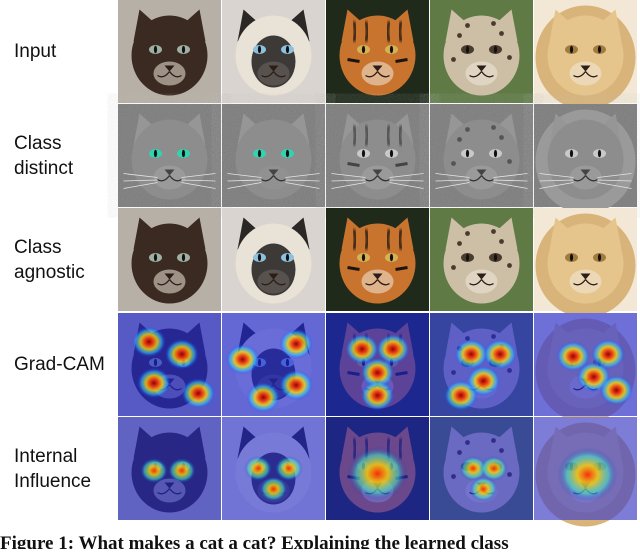 Image resolution: width=640 pixels, height=555 pixels. What do you see at coordinates (585, 263) in the screenshot?
I see `cell-class-agnostic-lion` at bounding box center [585, 263].